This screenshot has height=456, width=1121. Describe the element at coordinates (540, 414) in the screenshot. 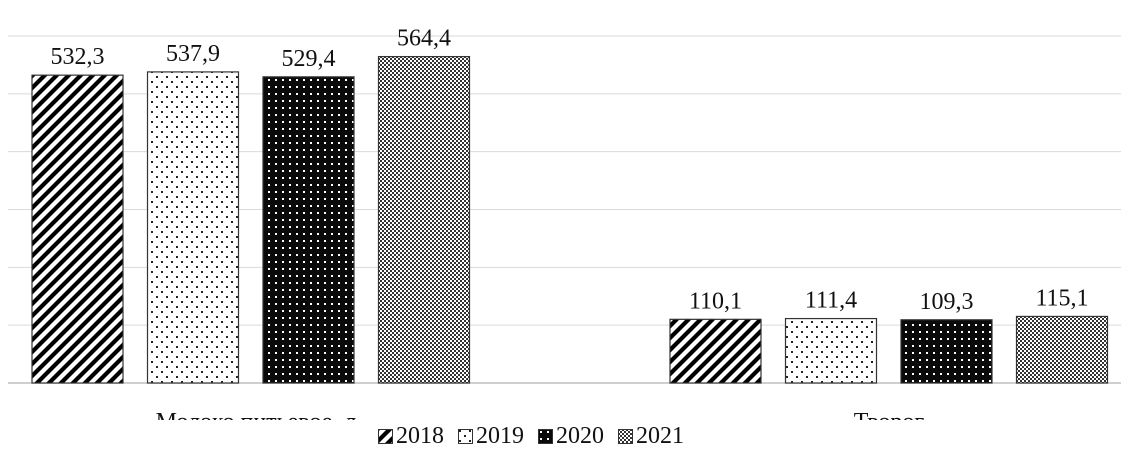

I see `category-labels: Молоко питьевое, л Творог` at that location.